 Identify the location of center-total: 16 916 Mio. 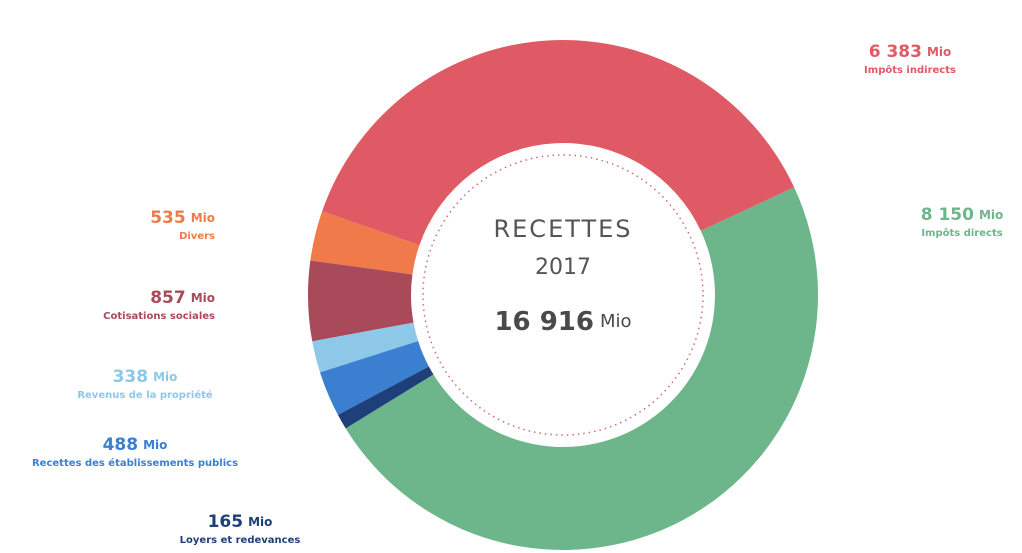
(562, 322).